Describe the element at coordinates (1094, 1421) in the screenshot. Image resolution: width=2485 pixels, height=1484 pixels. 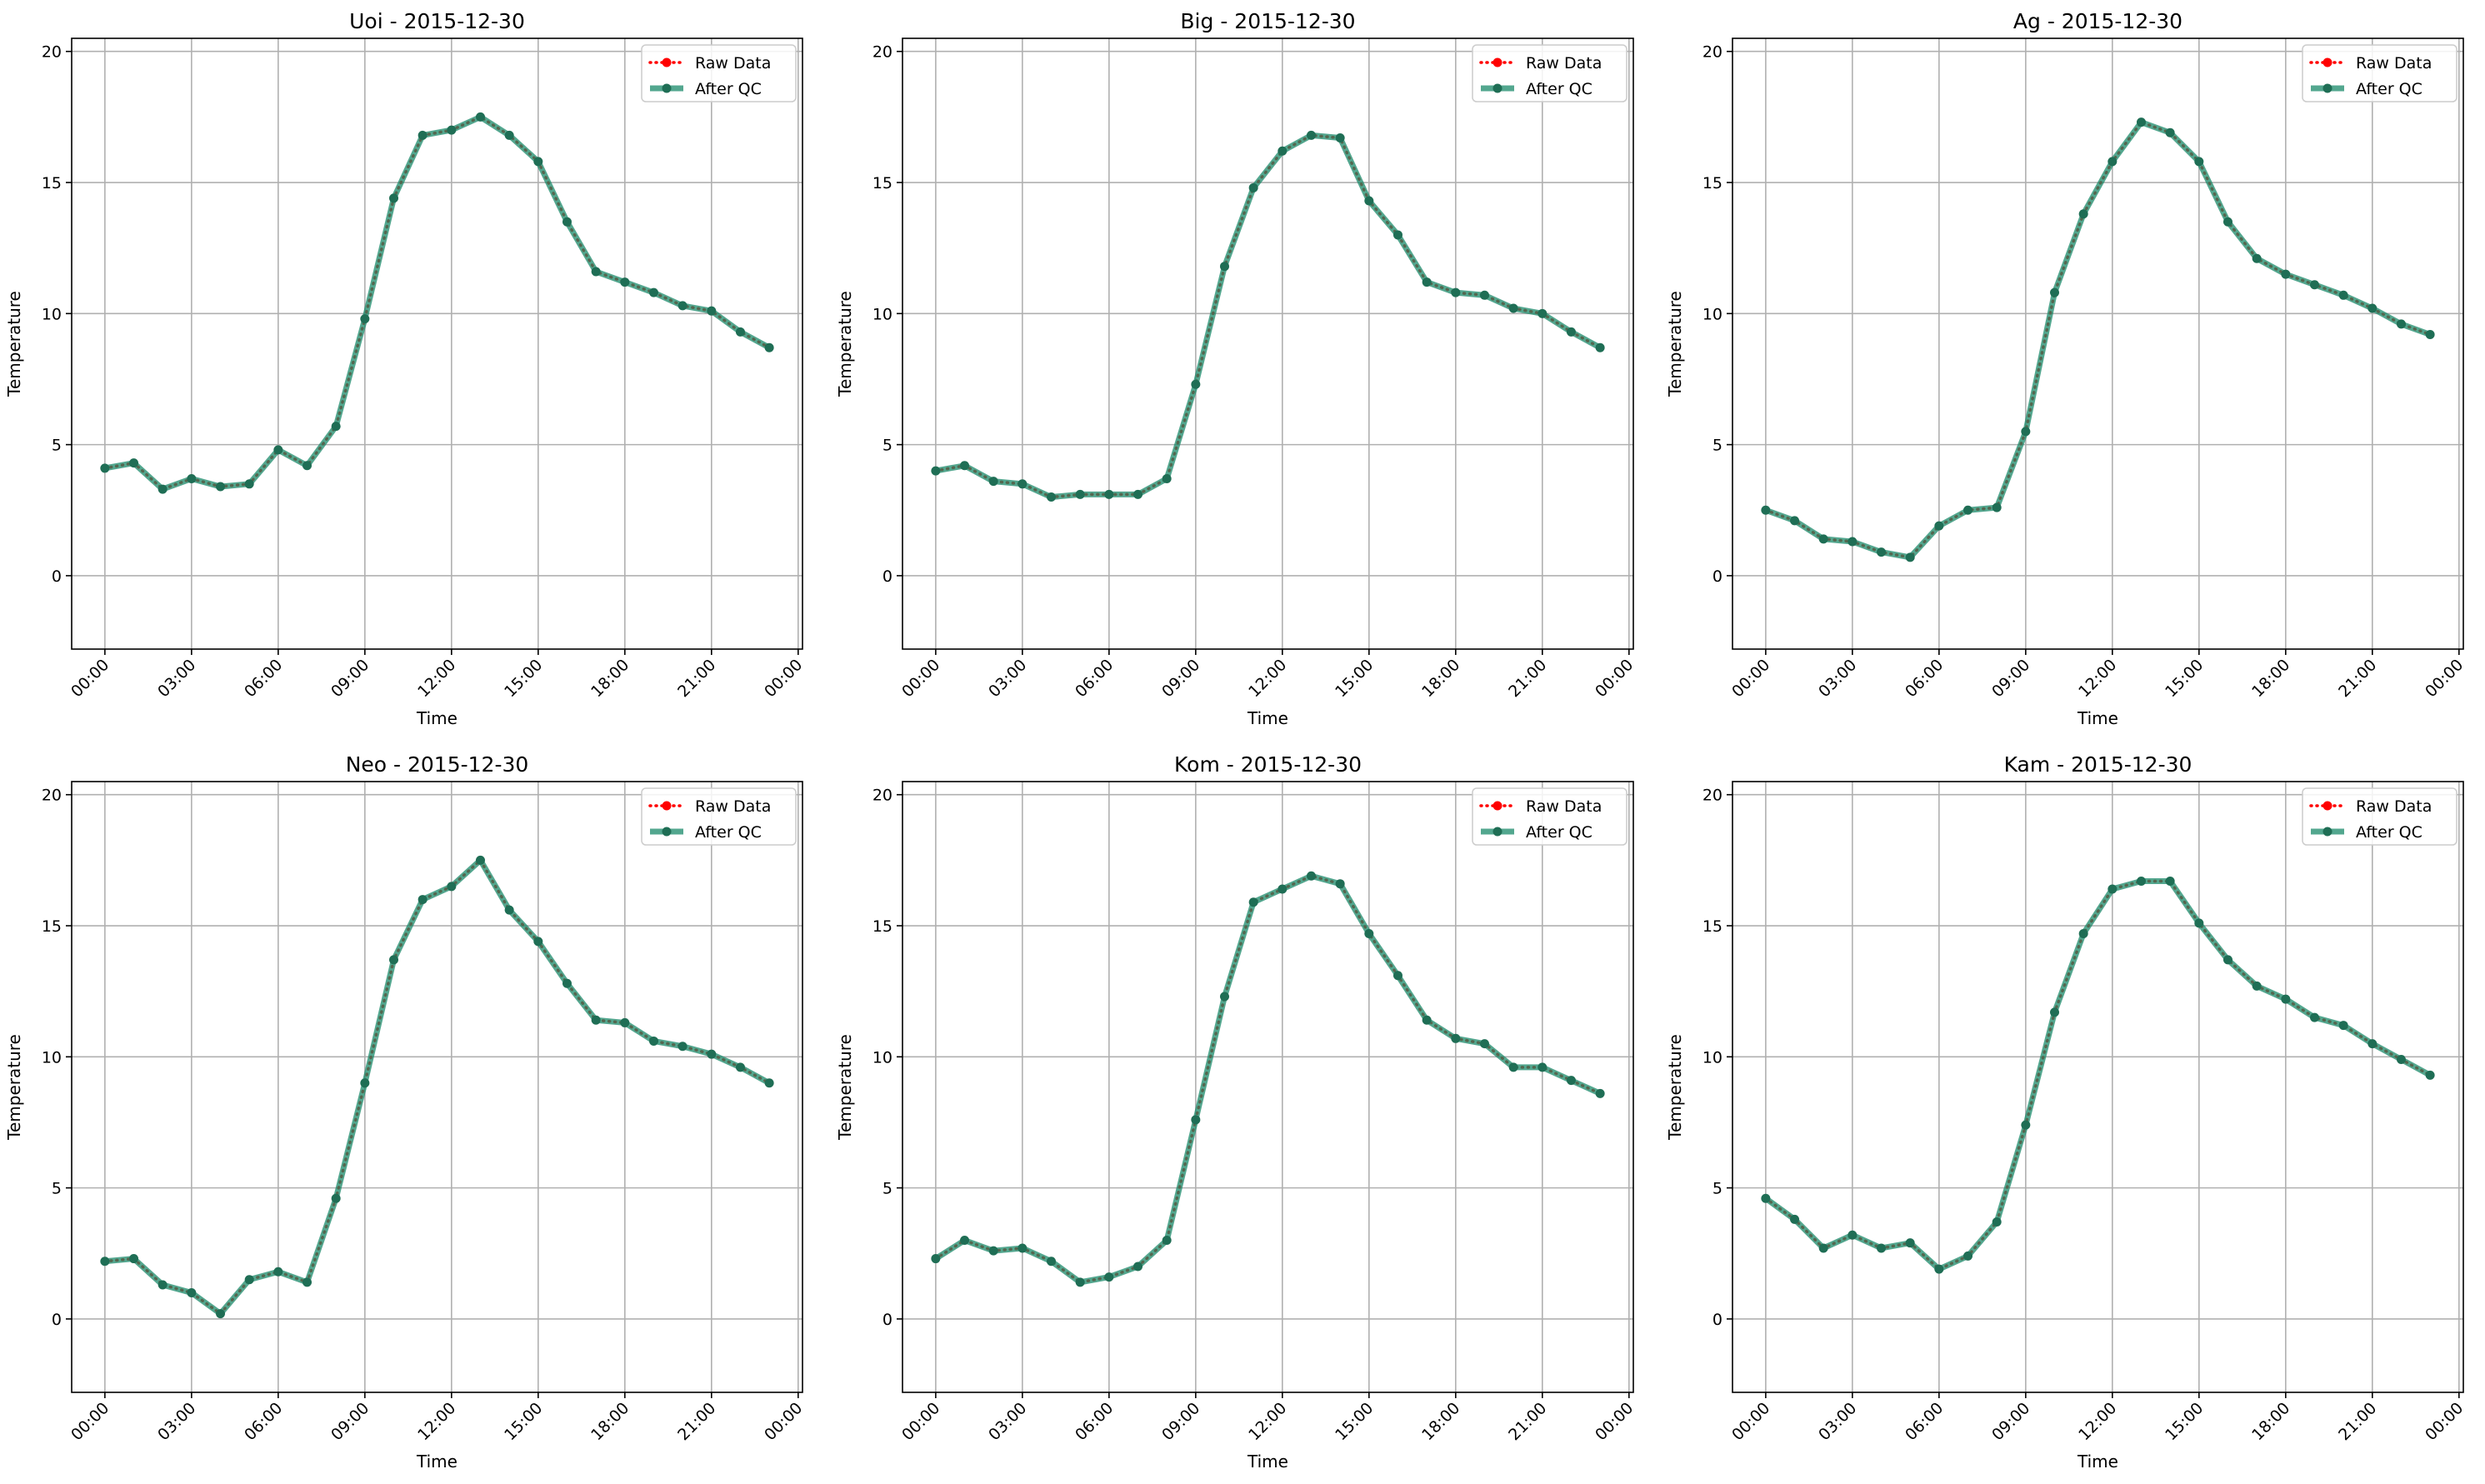
I see `x-tick-label: 06:00` at that location.